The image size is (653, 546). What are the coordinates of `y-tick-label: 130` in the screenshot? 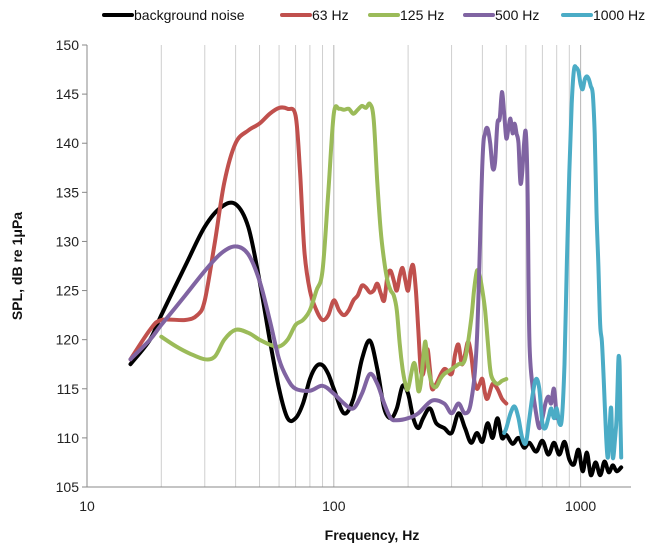 It's located at (68, 241).